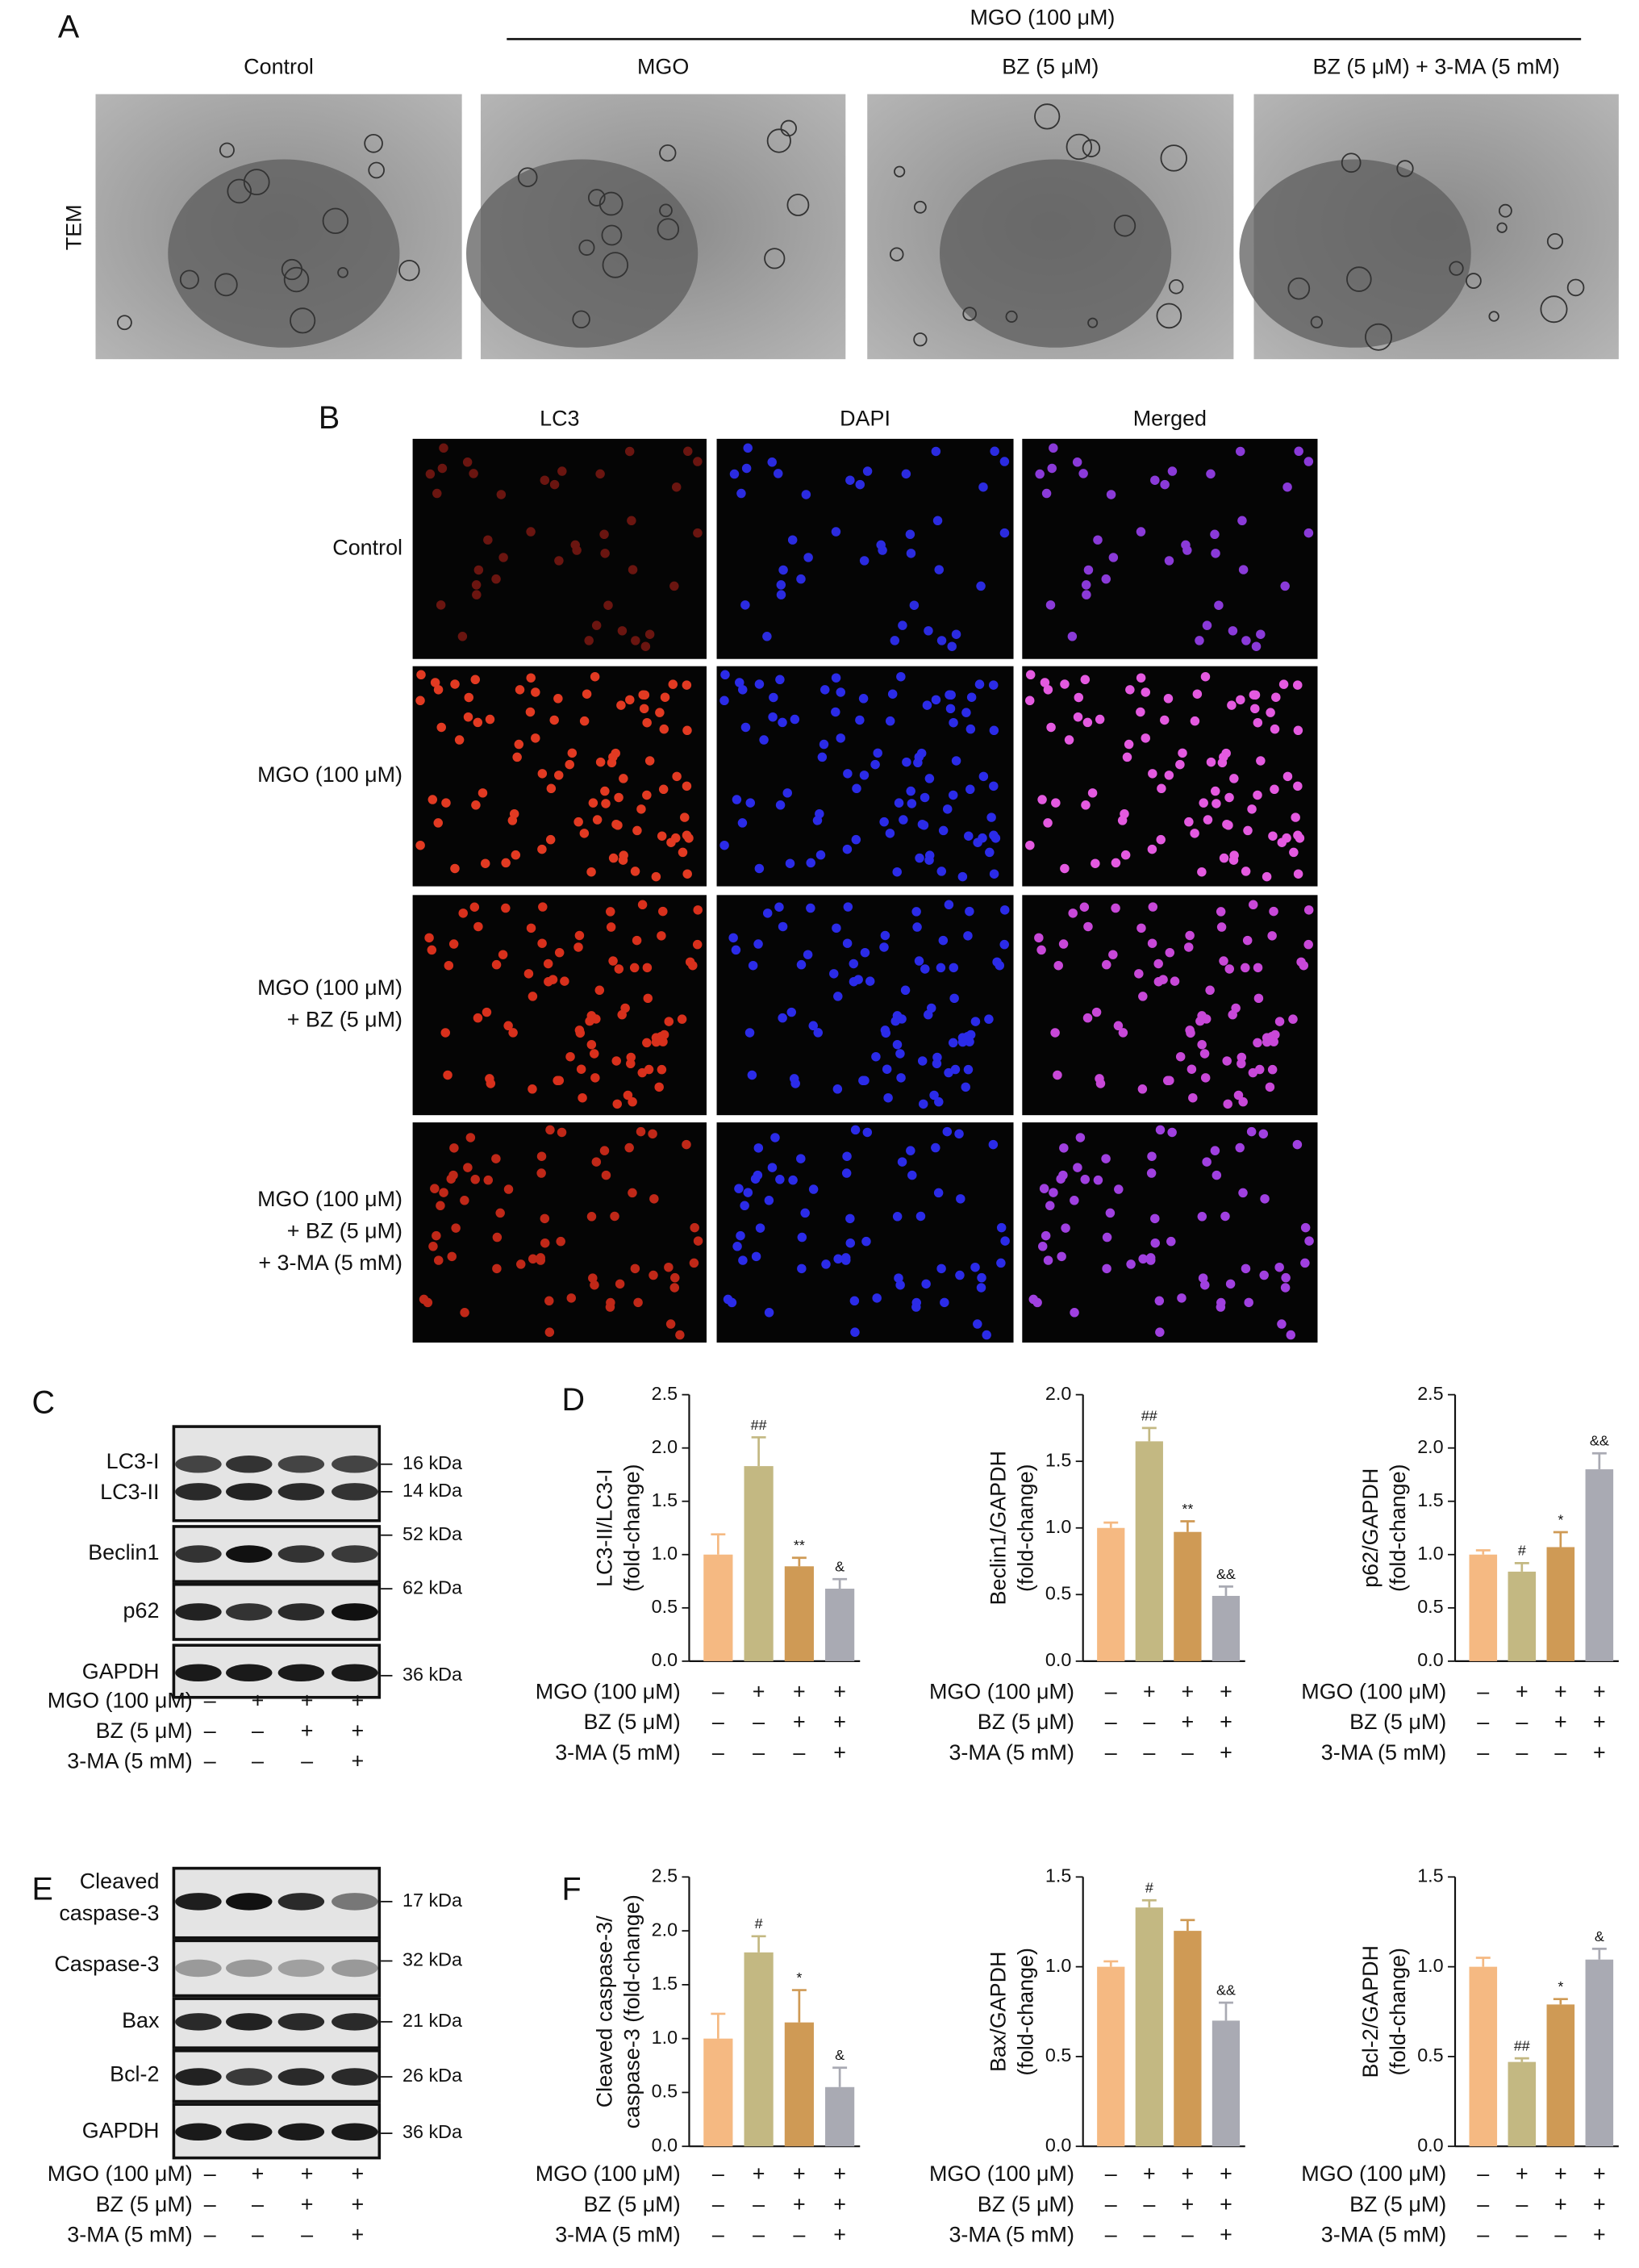 Image resolution: width=1639 pixels, height=2268 pixels. What do you see at coordinates (1042, 17) in the screenshot?
I see `group-label: MGO (100 μM)` at bounding box center [1042, 17].